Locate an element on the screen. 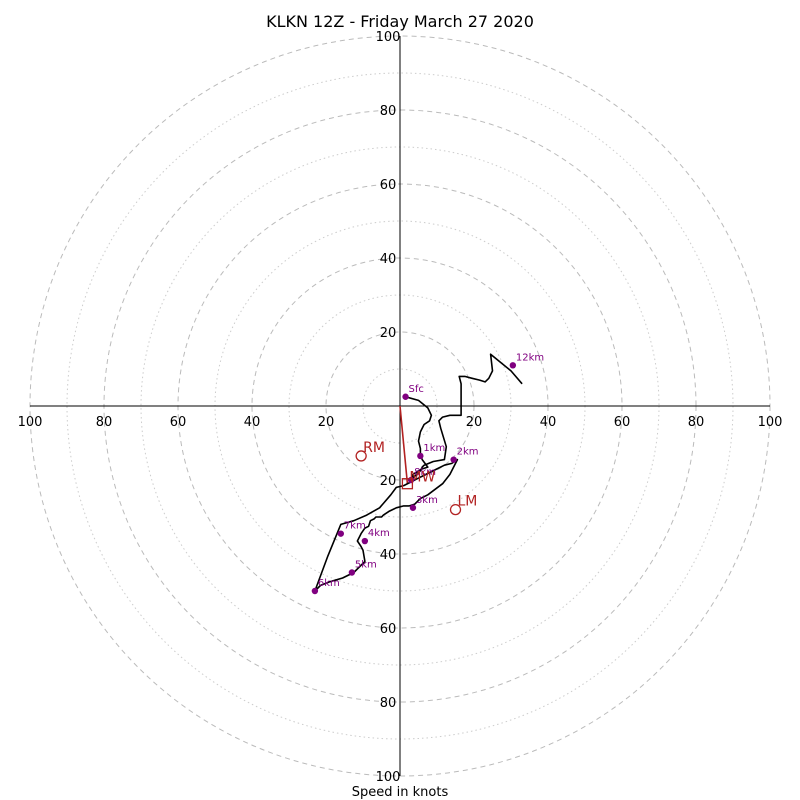 This screenshot has width=800, height=800. height-markers: Sfc 1km 2km 3km 4km 5km 6km 7km 8km 12km is located at coordinates (427, 473).